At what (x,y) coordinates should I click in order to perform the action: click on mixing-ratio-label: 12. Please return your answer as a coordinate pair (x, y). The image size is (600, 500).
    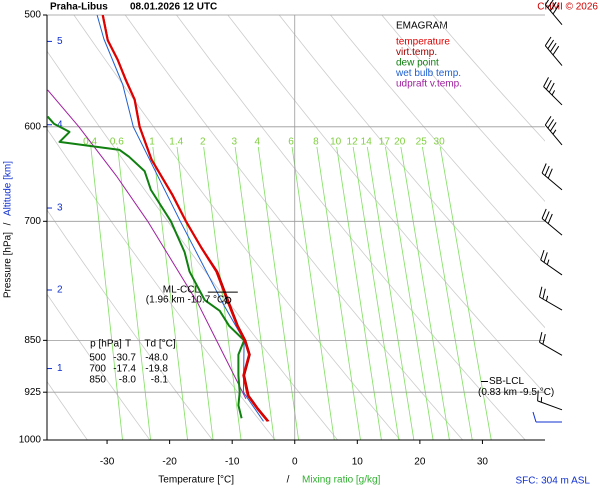
    Looking at the image, I should click on (353, 142).